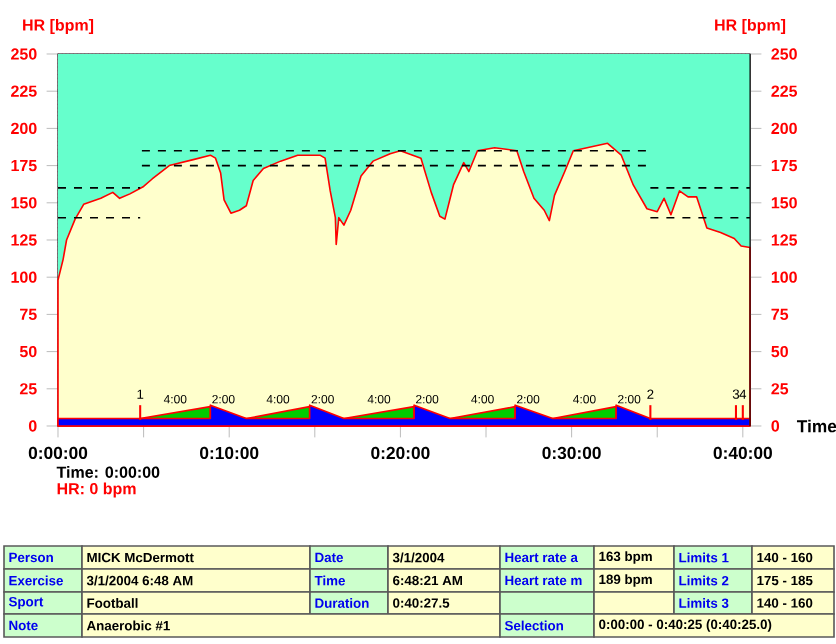 This screenshot has width=836, height=644. I want to click on y2-tick-label: 75, so click(780, 314).